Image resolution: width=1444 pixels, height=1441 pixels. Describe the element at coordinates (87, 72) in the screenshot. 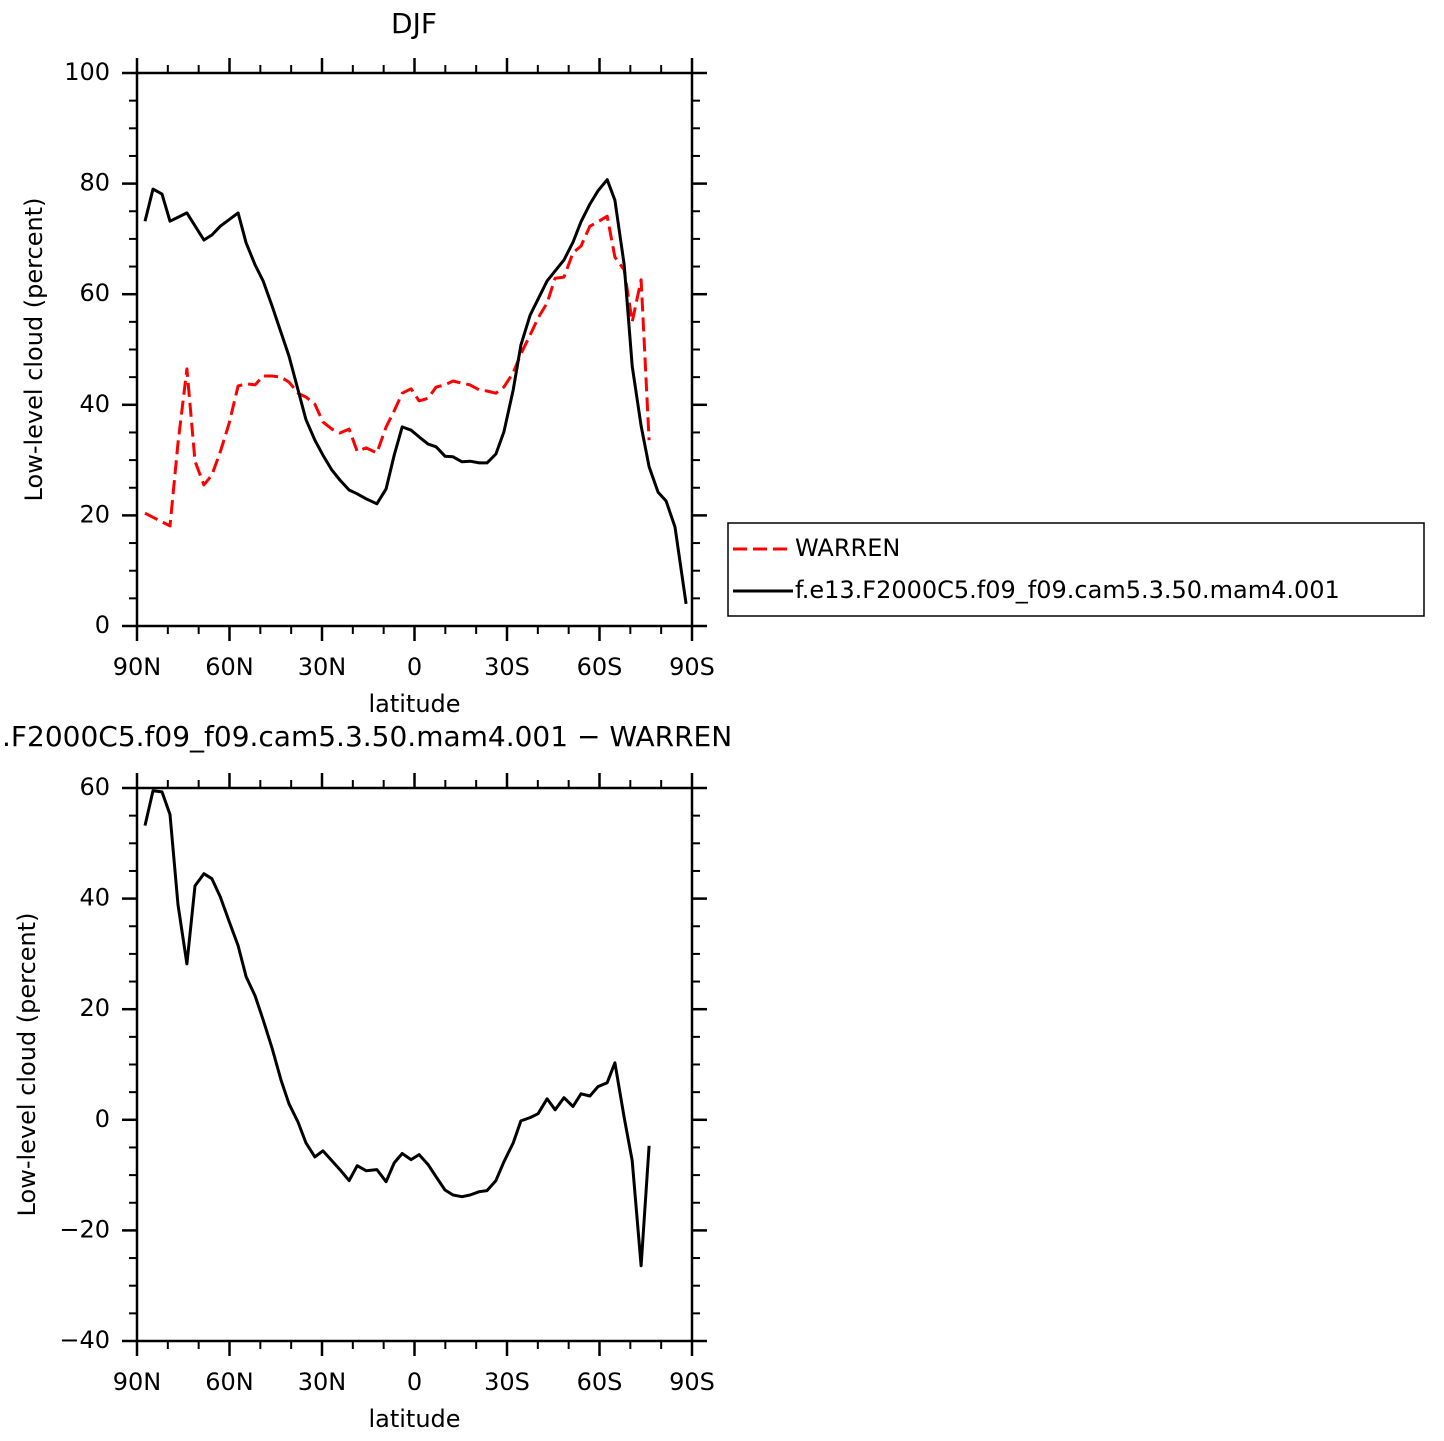

I see `y-tick-label: 100` at that location.